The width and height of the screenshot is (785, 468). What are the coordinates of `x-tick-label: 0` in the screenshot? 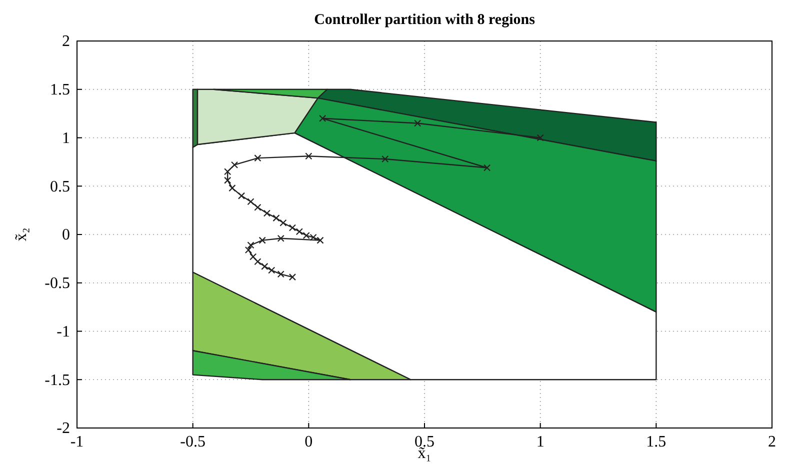 It's located at (308, 441).